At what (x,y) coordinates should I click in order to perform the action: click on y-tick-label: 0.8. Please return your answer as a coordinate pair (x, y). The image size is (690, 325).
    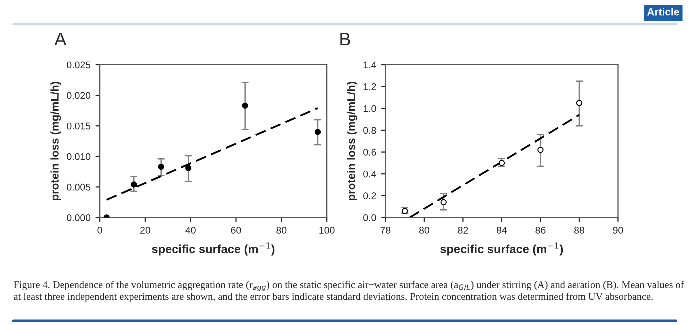
    Looking at the image, I should click on (370, 130).